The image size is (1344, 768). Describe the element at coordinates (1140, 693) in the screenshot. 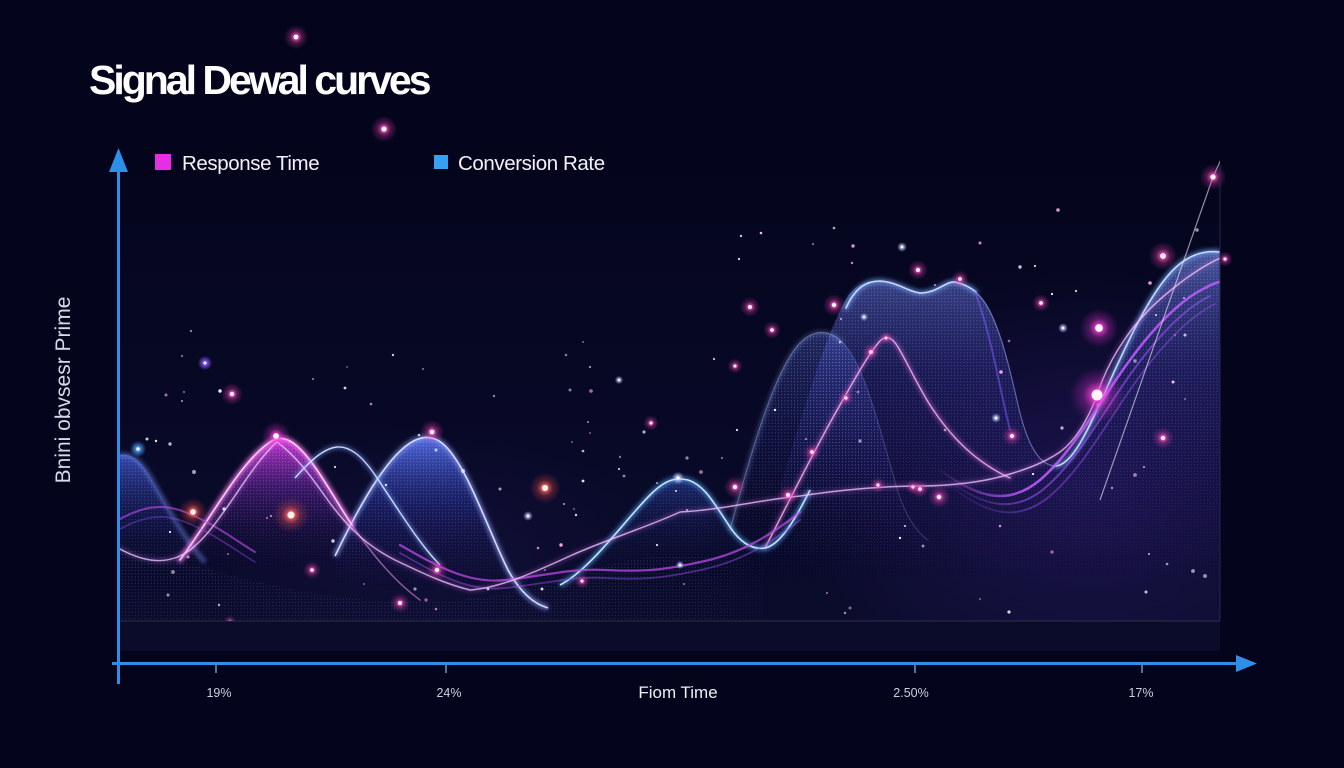

I see `svg-text: 17%` at that location.